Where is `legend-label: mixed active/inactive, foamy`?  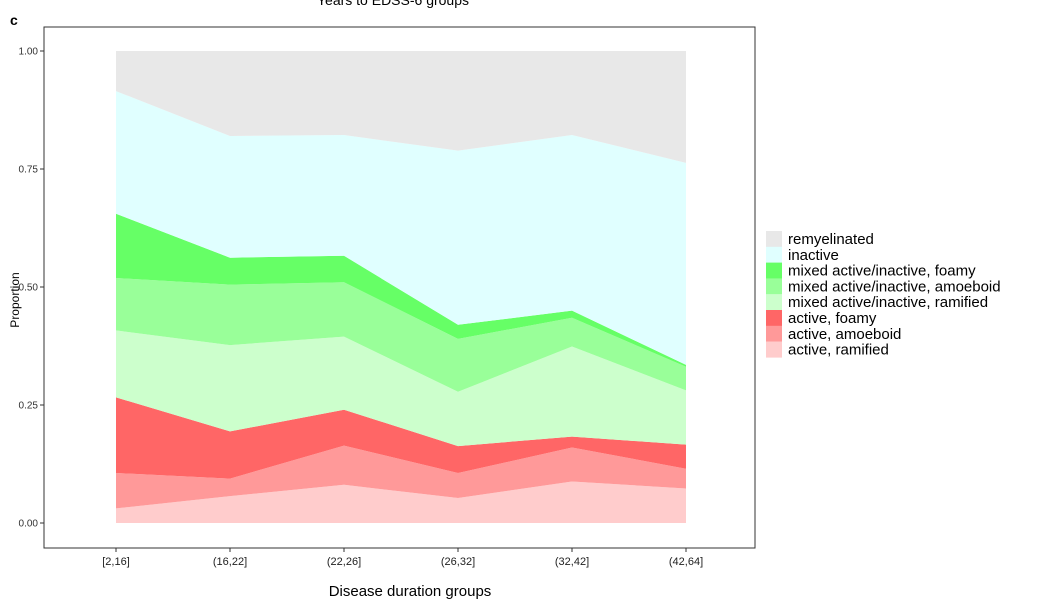
legend-label: mixed active/inactive, foamy is located at coordinates (882, 271).